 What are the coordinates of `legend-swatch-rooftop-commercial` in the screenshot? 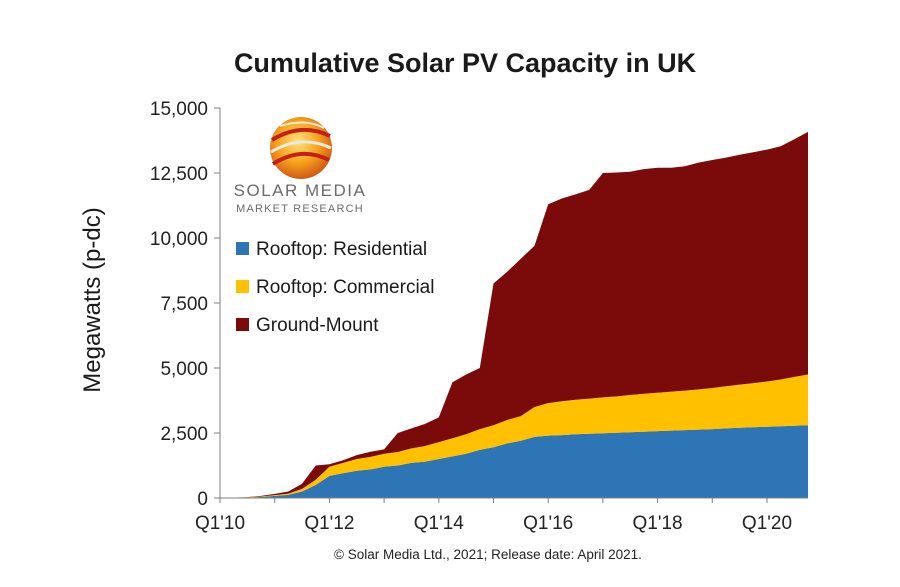 It's located at (242, 286).